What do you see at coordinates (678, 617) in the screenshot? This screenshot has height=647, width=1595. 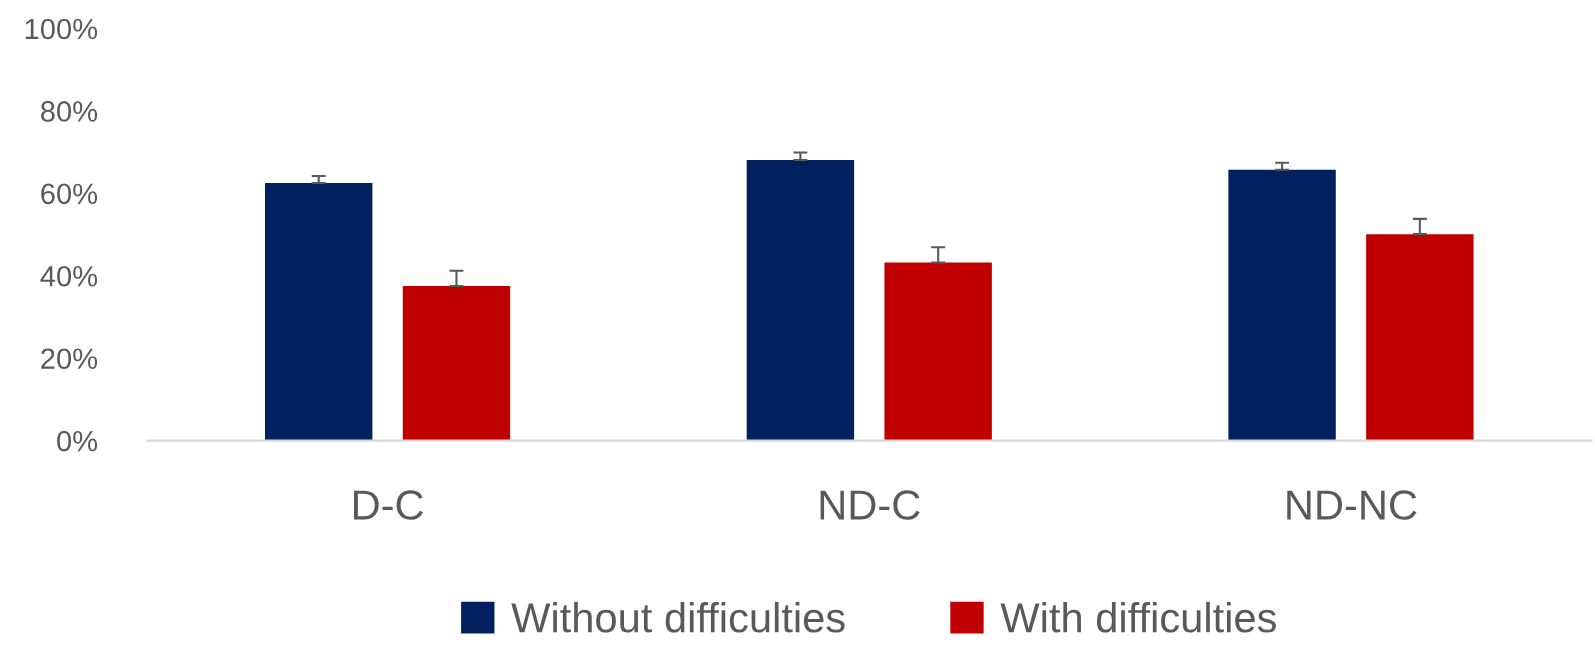 I see `legend-label: Without difficulties` at bounding box center [678, 617].